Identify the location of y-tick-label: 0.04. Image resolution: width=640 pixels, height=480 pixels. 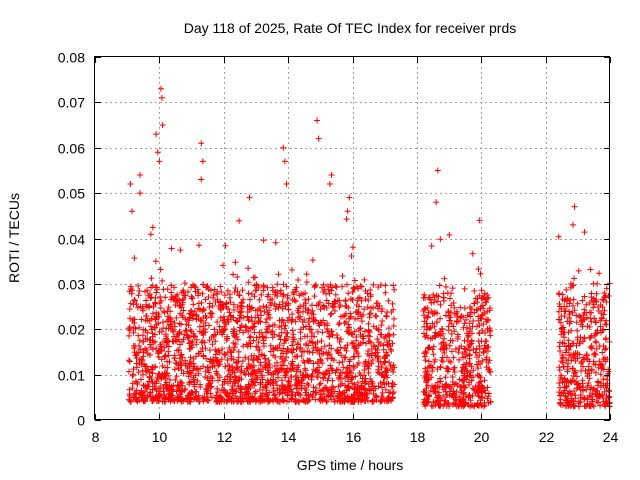
(71, 240).